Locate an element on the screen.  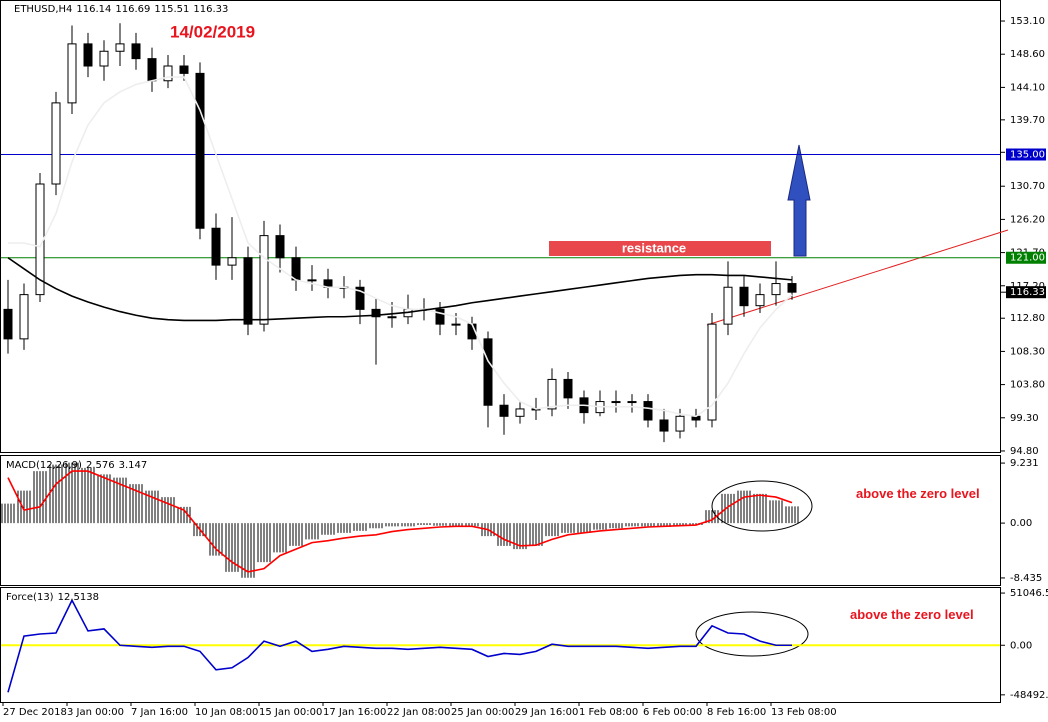
y-tick-label: 130.70 is located at coordinates (1027, 186).